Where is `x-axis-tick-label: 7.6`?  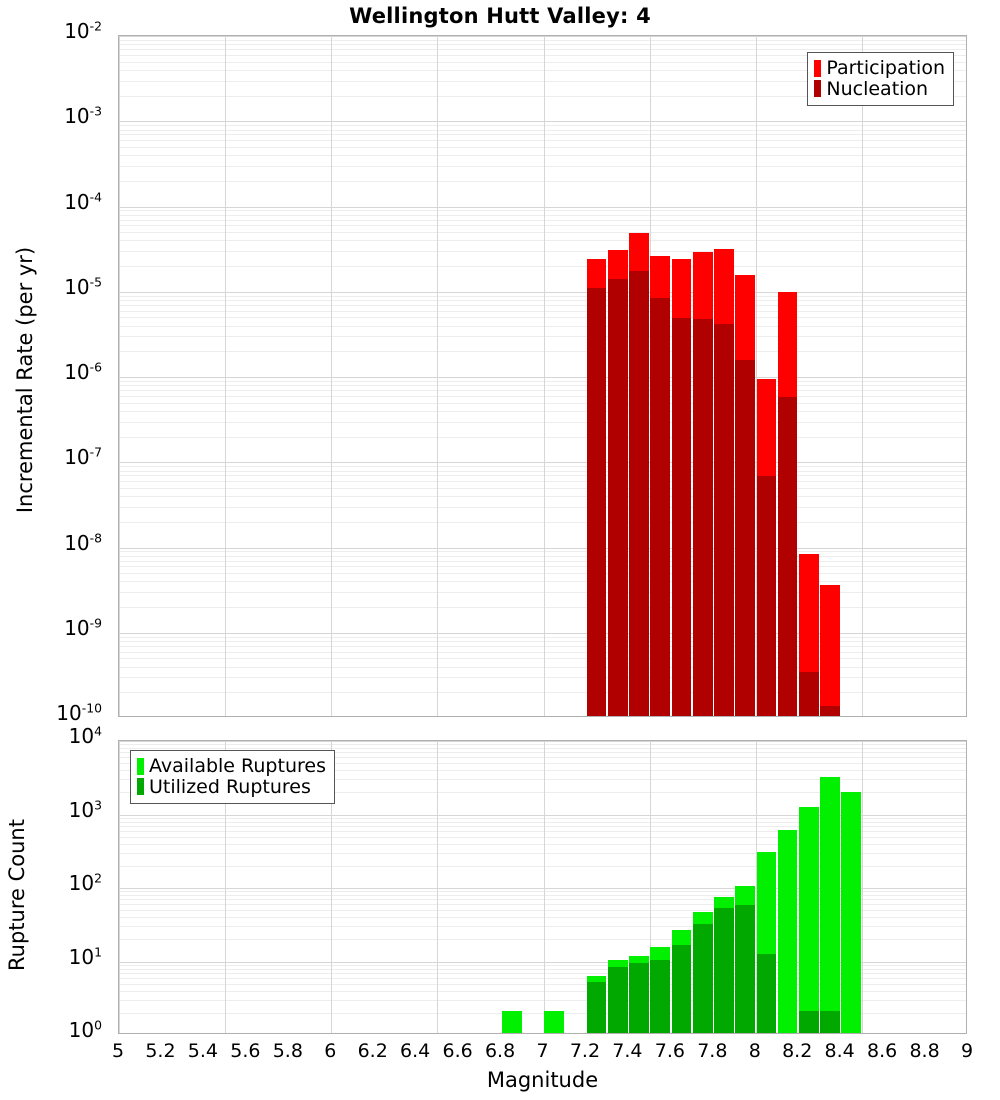 x-axis-tick-label: 7.6 is located at coordinates (669, 1051).